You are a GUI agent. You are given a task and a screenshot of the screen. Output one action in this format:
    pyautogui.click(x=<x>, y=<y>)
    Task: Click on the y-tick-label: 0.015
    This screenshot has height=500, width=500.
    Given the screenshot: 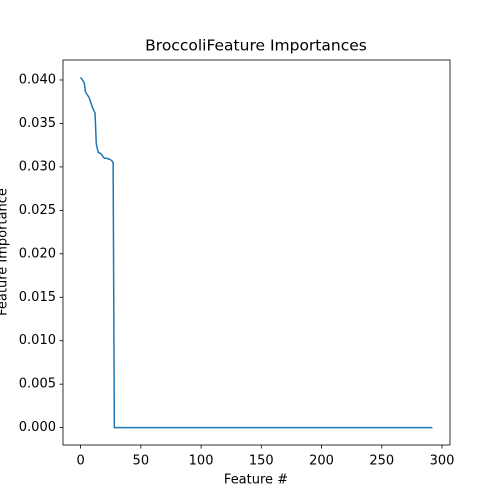 What is the action you would take?
    pyautogui.click(x=37, y=297)
    